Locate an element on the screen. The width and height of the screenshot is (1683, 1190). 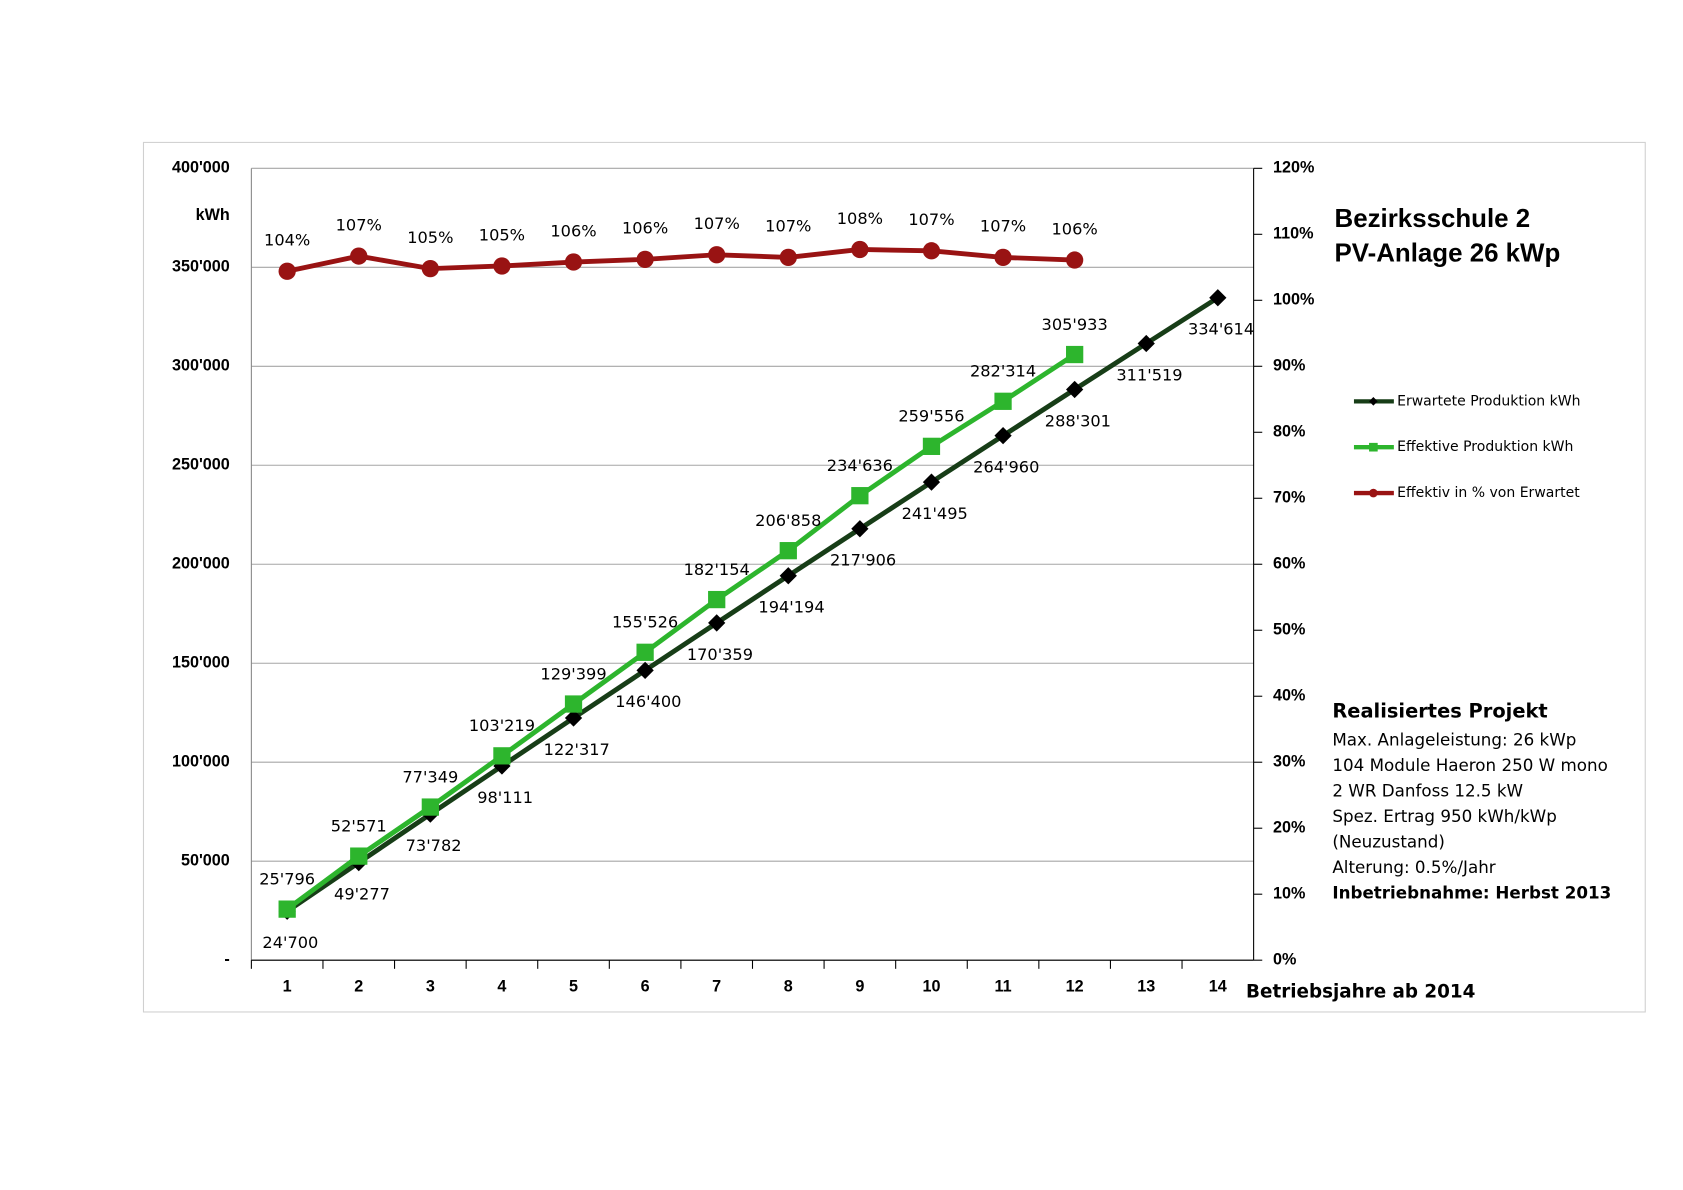
chart-title: Bezirksschule 2 is located at coordinates (1433, 219).